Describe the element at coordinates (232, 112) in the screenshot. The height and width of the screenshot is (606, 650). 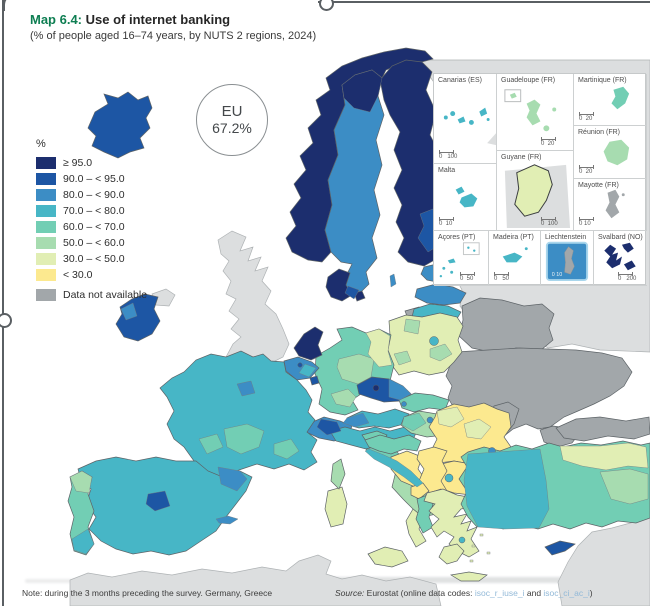
I see `eu-label: EU` at that location.